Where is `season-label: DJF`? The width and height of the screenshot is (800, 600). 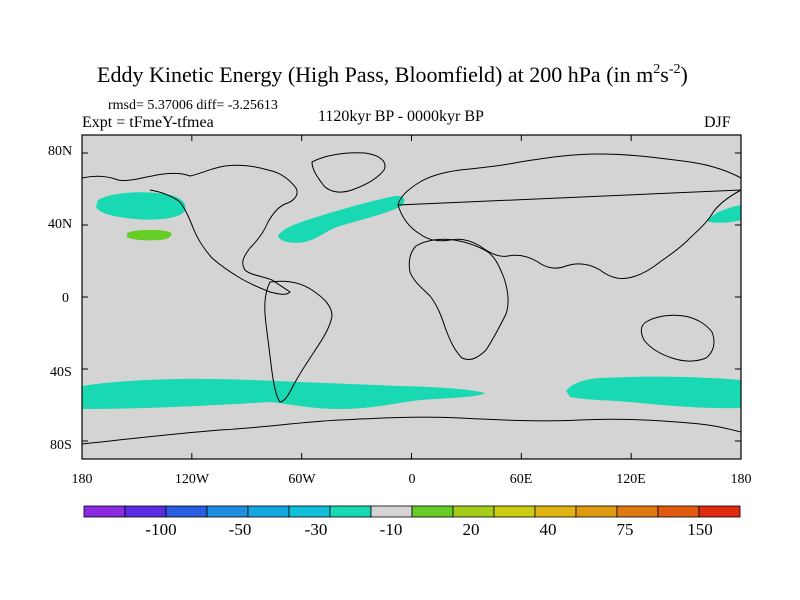
season-label: DJF is located at coordinates (717, 122).